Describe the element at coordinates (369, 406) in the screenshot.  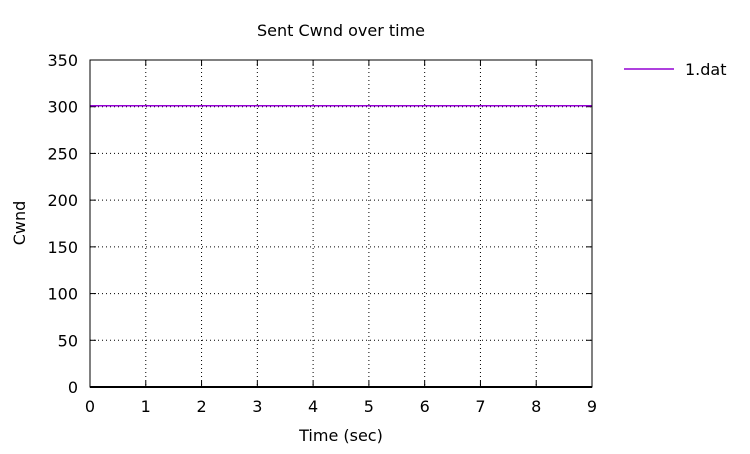
I see `x-tick-label: 5` at that location.